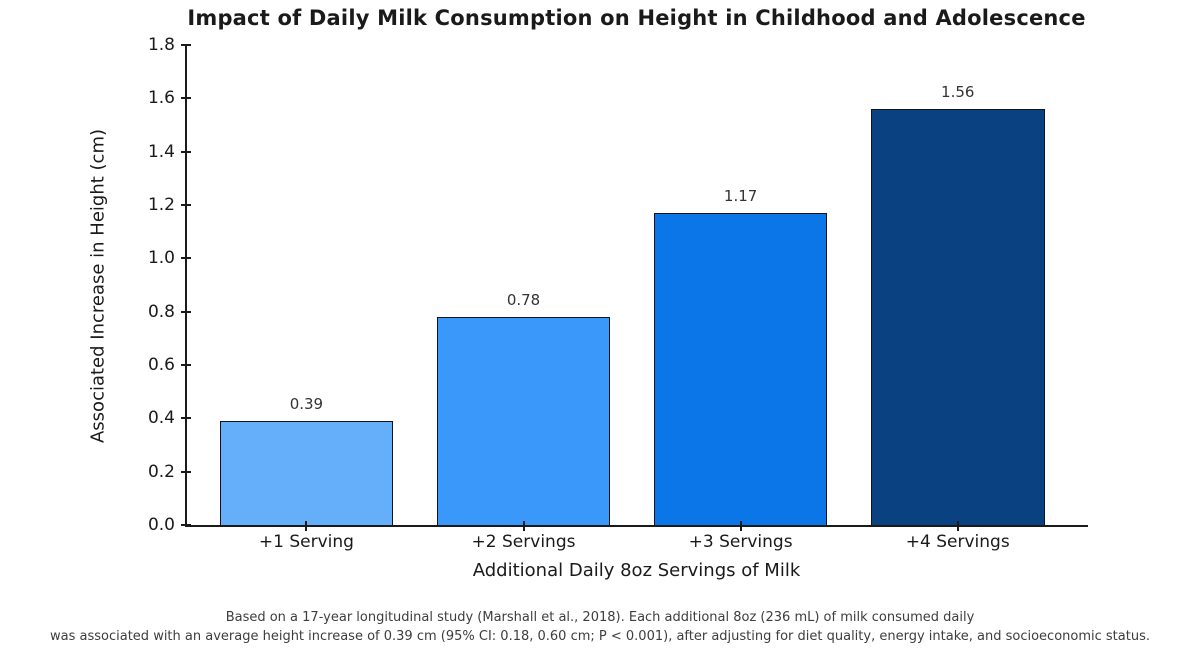  I want to click on x-tick-label: +4 Servings, so click(957, 542).